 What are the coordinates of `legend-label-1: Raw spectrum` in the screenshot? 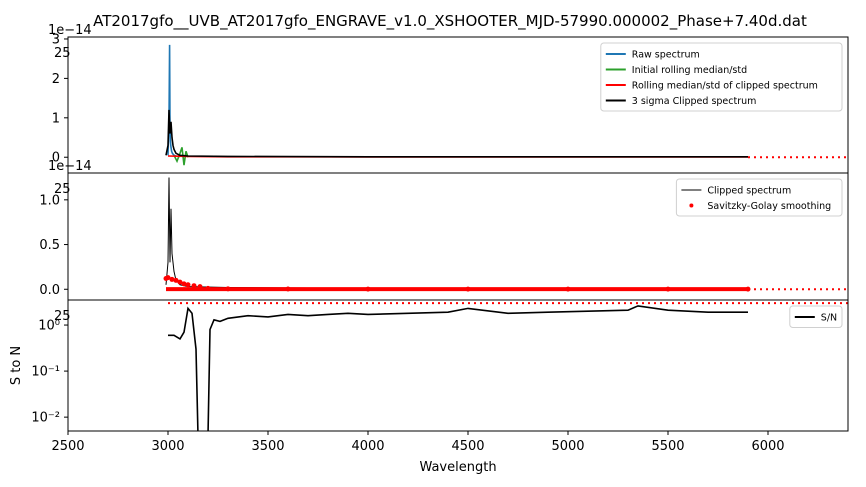 It's located at (666, 55).